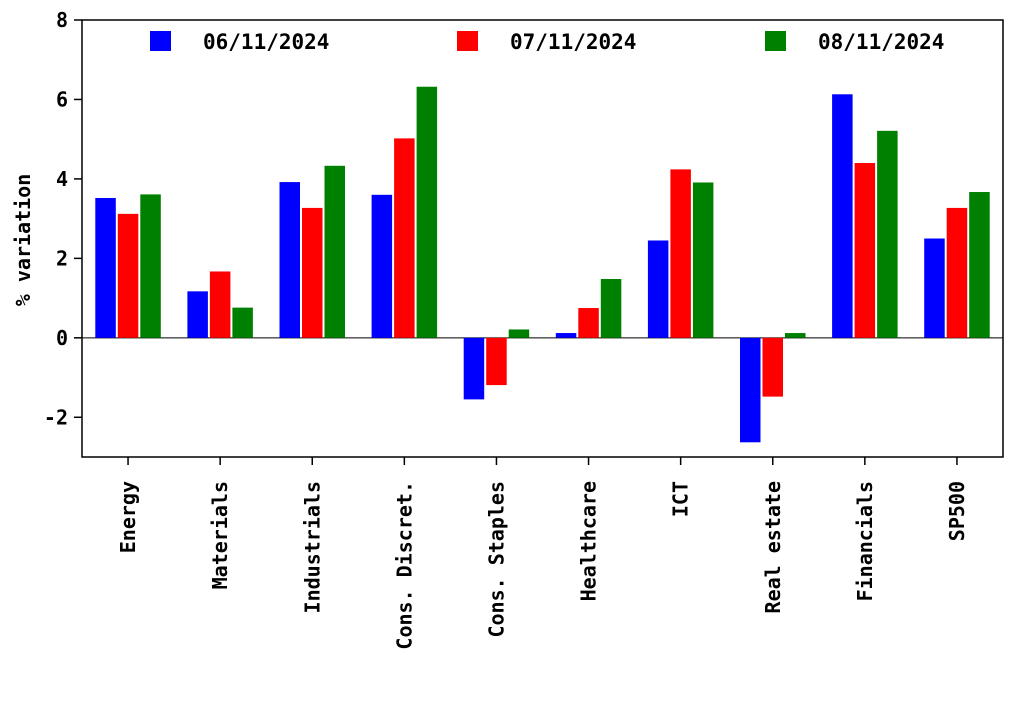 The height and width of the screenshot is (727, 1019). What do you see at coordinates (773, 547) in the screenshot?
I see `x-tick-label: Real estate` at bounding box center [773, 547].